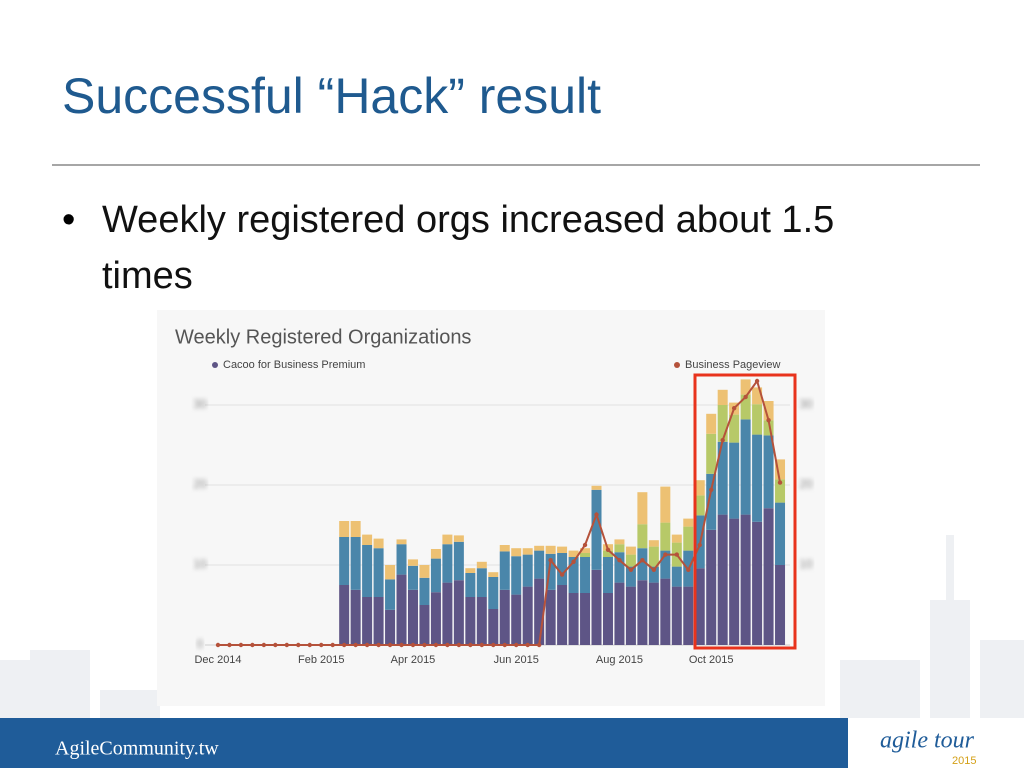 The width and height of the screenshot is (1024, 768). I want to click on x-tick-label: Oct 2015, so click(711, 660).